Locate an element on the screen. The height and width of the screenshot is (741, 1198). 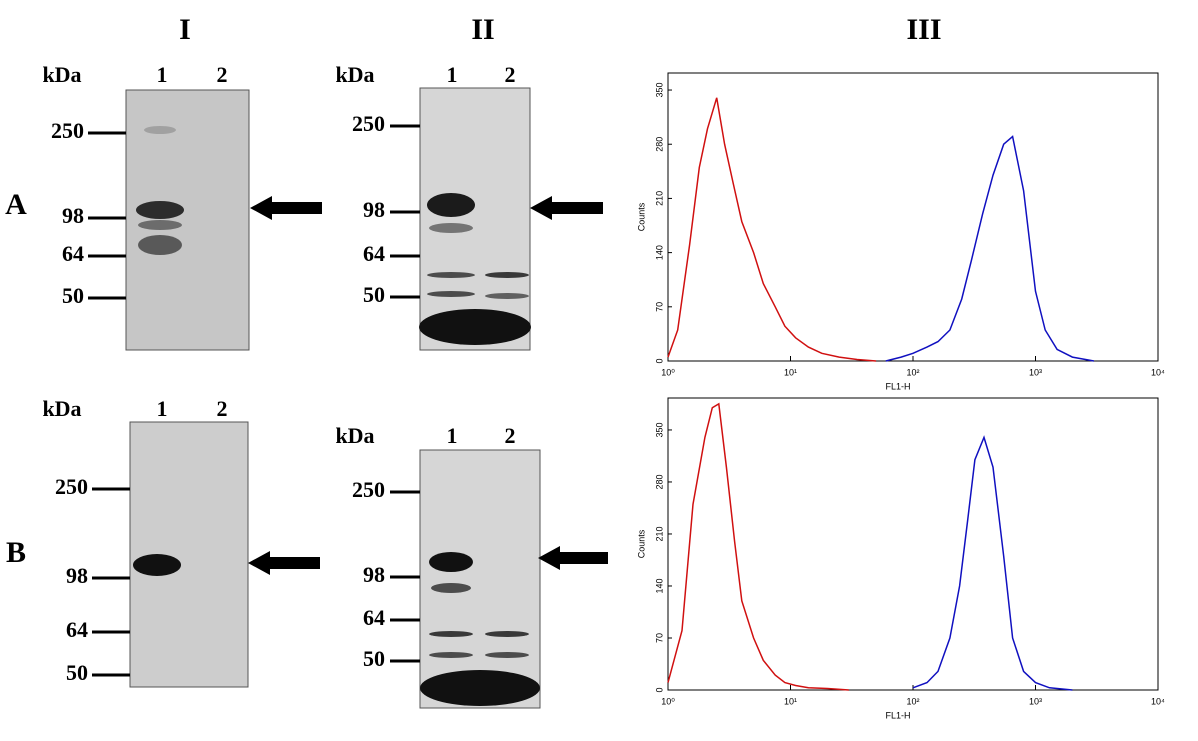
row-label: B is located at coordinates (16, 552).